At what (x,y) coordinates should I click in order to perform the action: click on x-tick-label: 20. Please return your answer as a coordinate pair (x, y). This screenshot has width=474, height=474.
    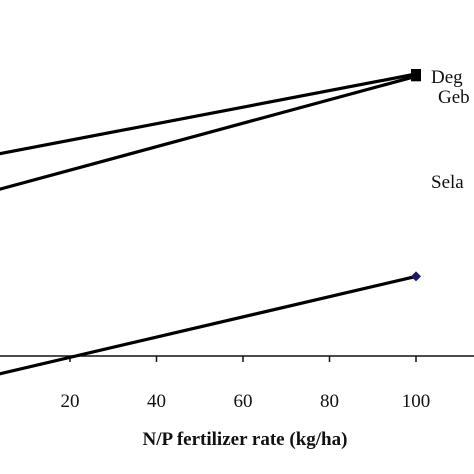
    Looking at the image, I should click on (70, 401).